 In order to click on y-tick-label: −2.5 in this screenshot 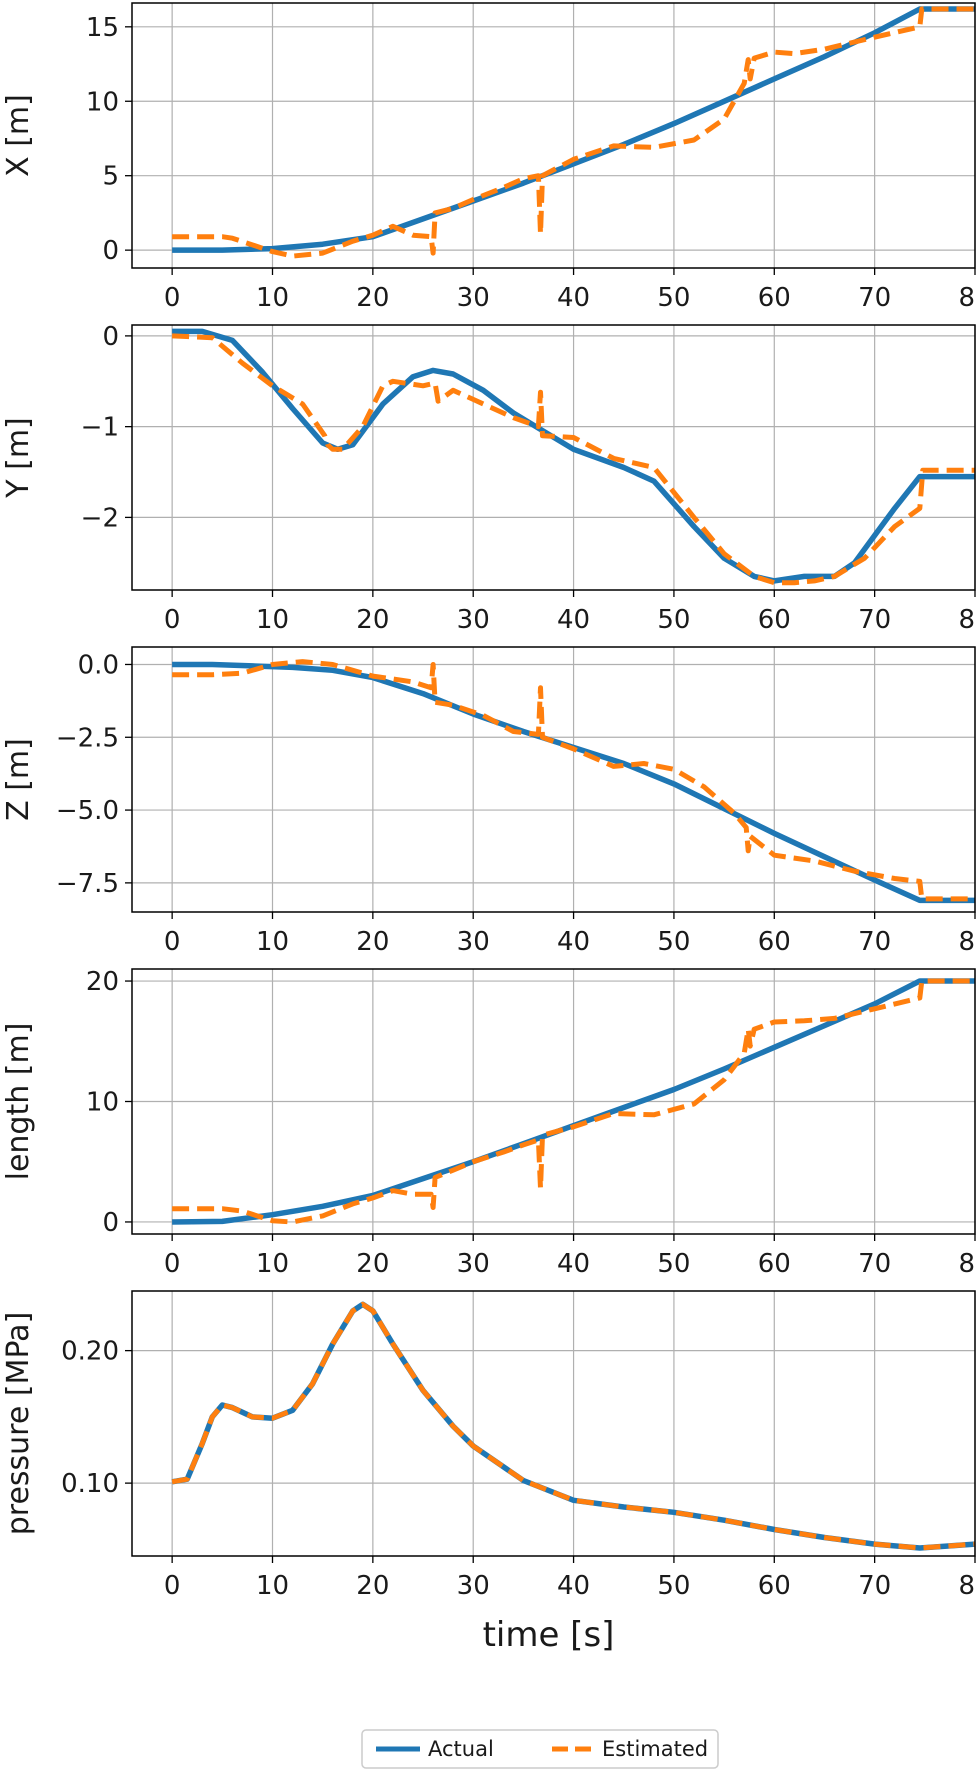, I will do `click(87, 738)`.